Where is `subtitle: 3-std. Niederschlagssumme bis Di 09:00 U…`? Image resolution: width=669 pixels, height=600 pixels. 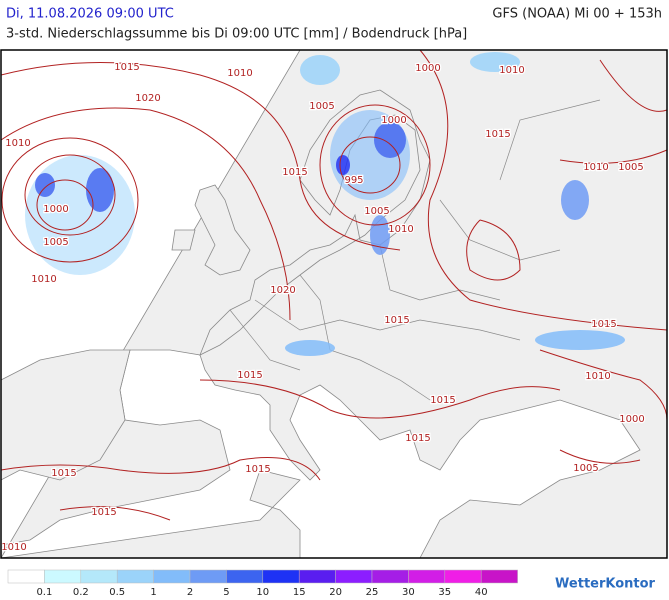 subtitle: 3-std. Niederschlagssumme bis Di 09:00 U… is located at coordinates (236, 34).